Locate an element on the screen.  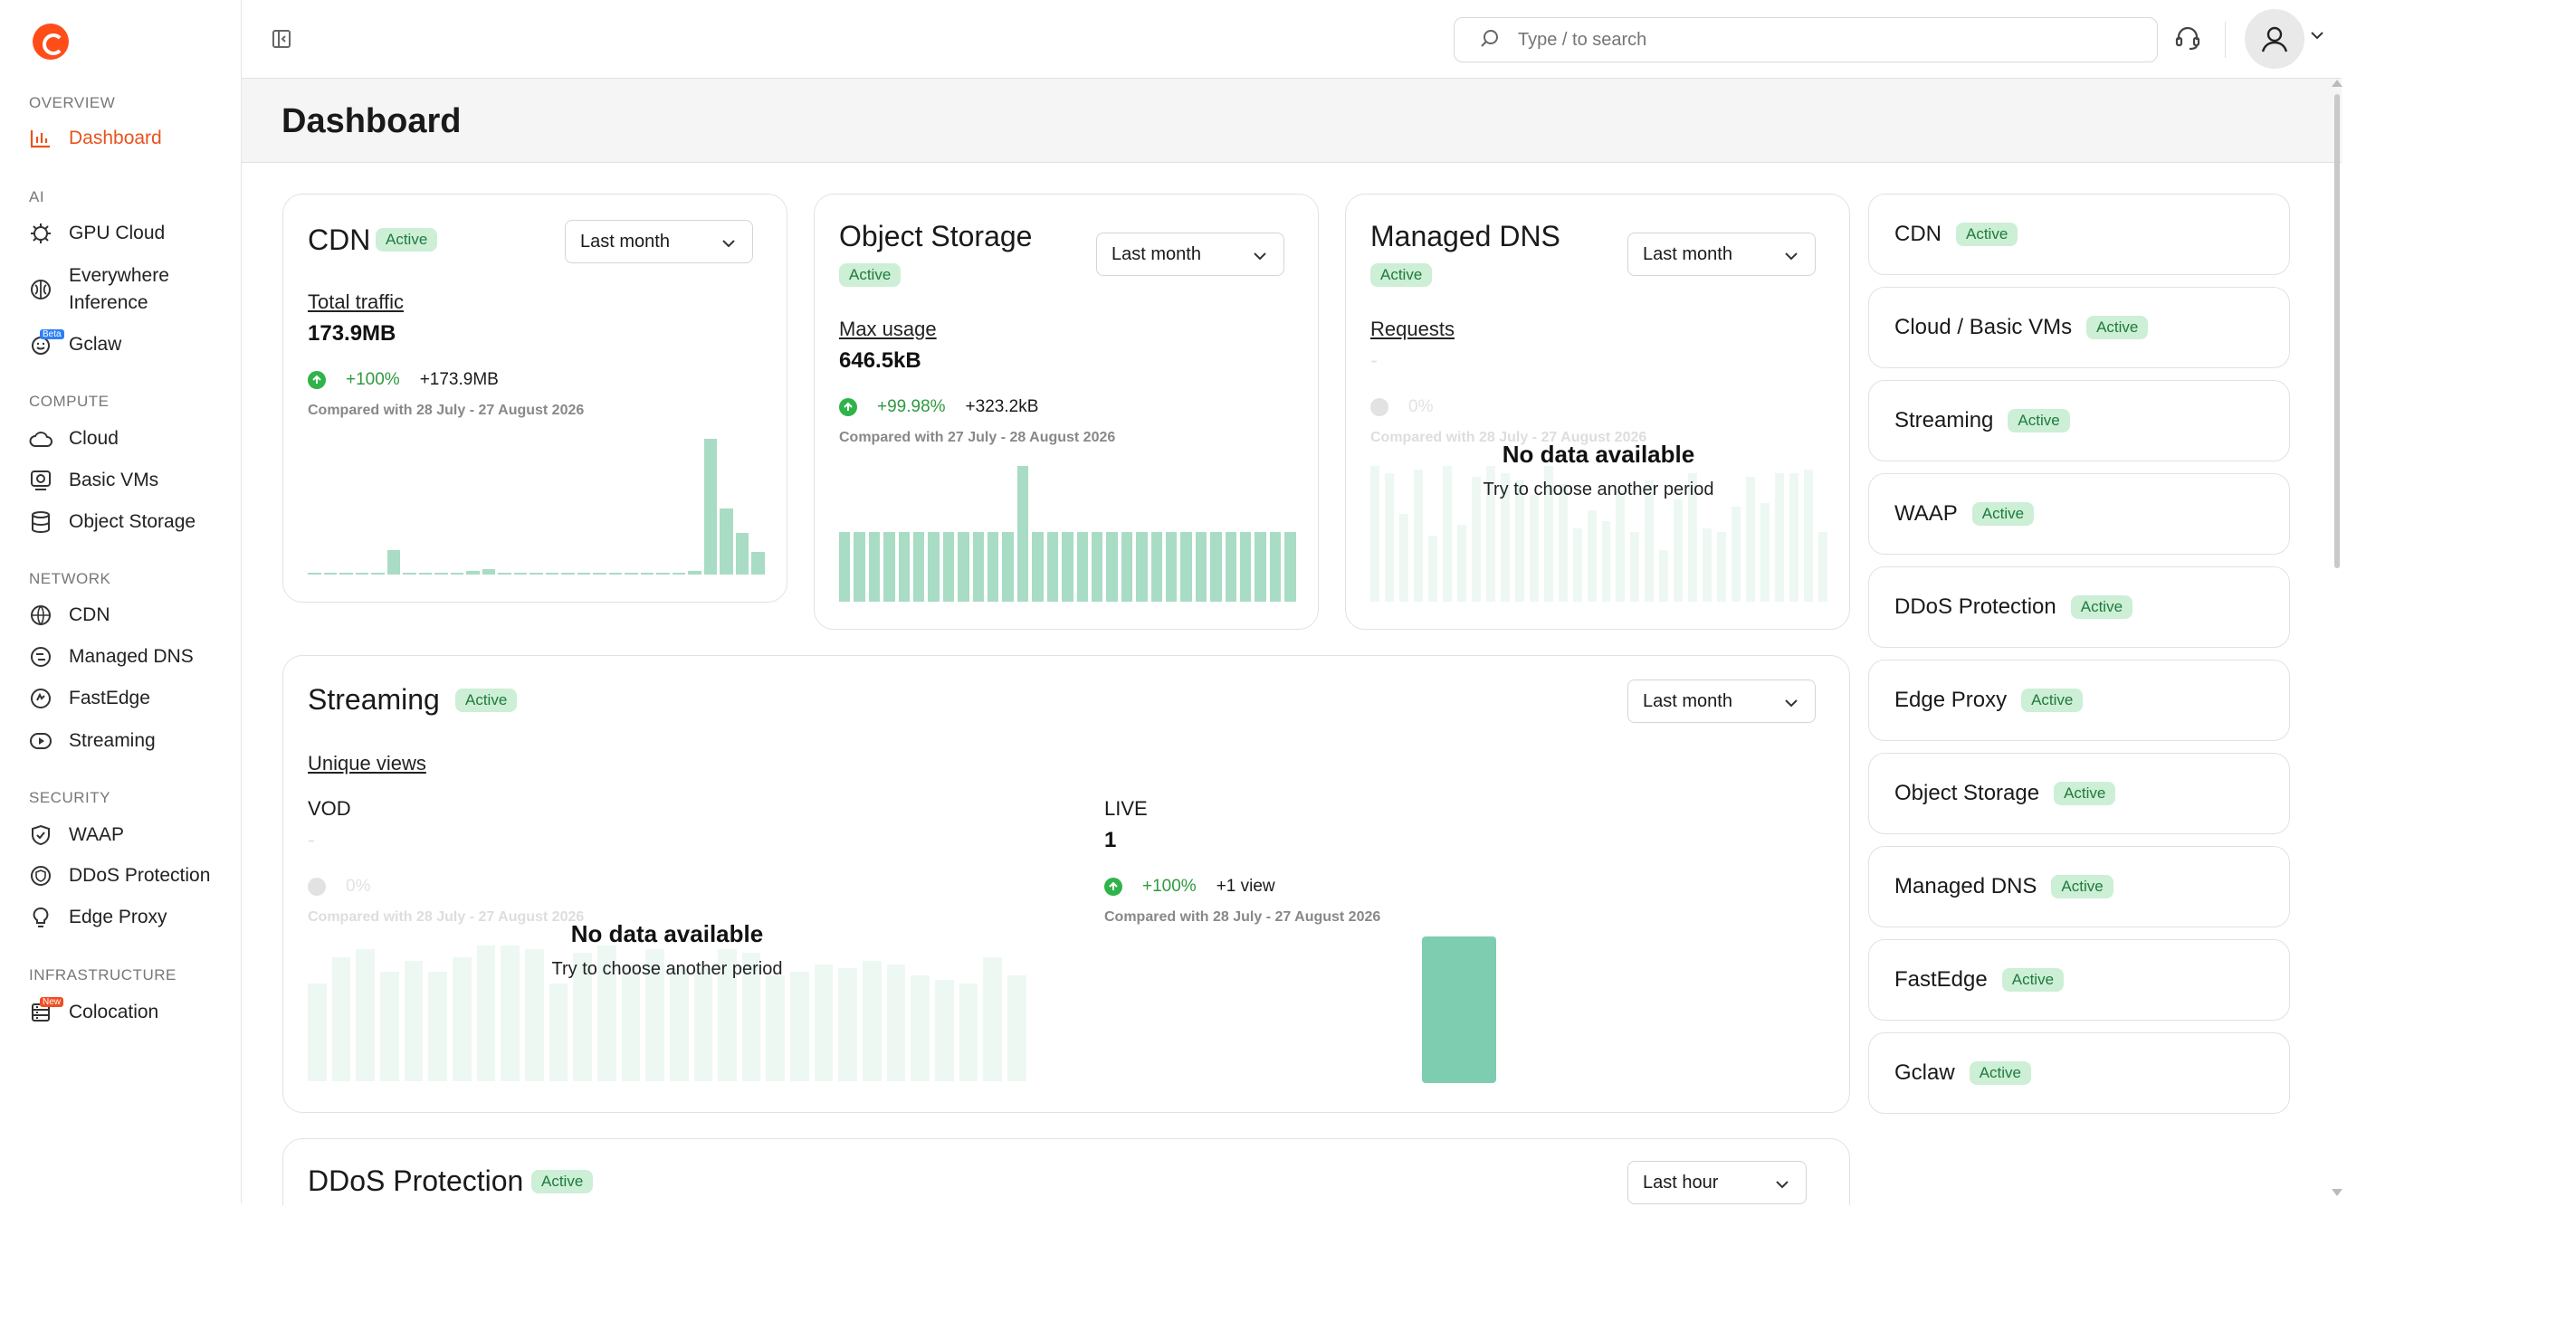
product-item-gclaw: Gclaw Active is located at coordinates (2079, 1073).